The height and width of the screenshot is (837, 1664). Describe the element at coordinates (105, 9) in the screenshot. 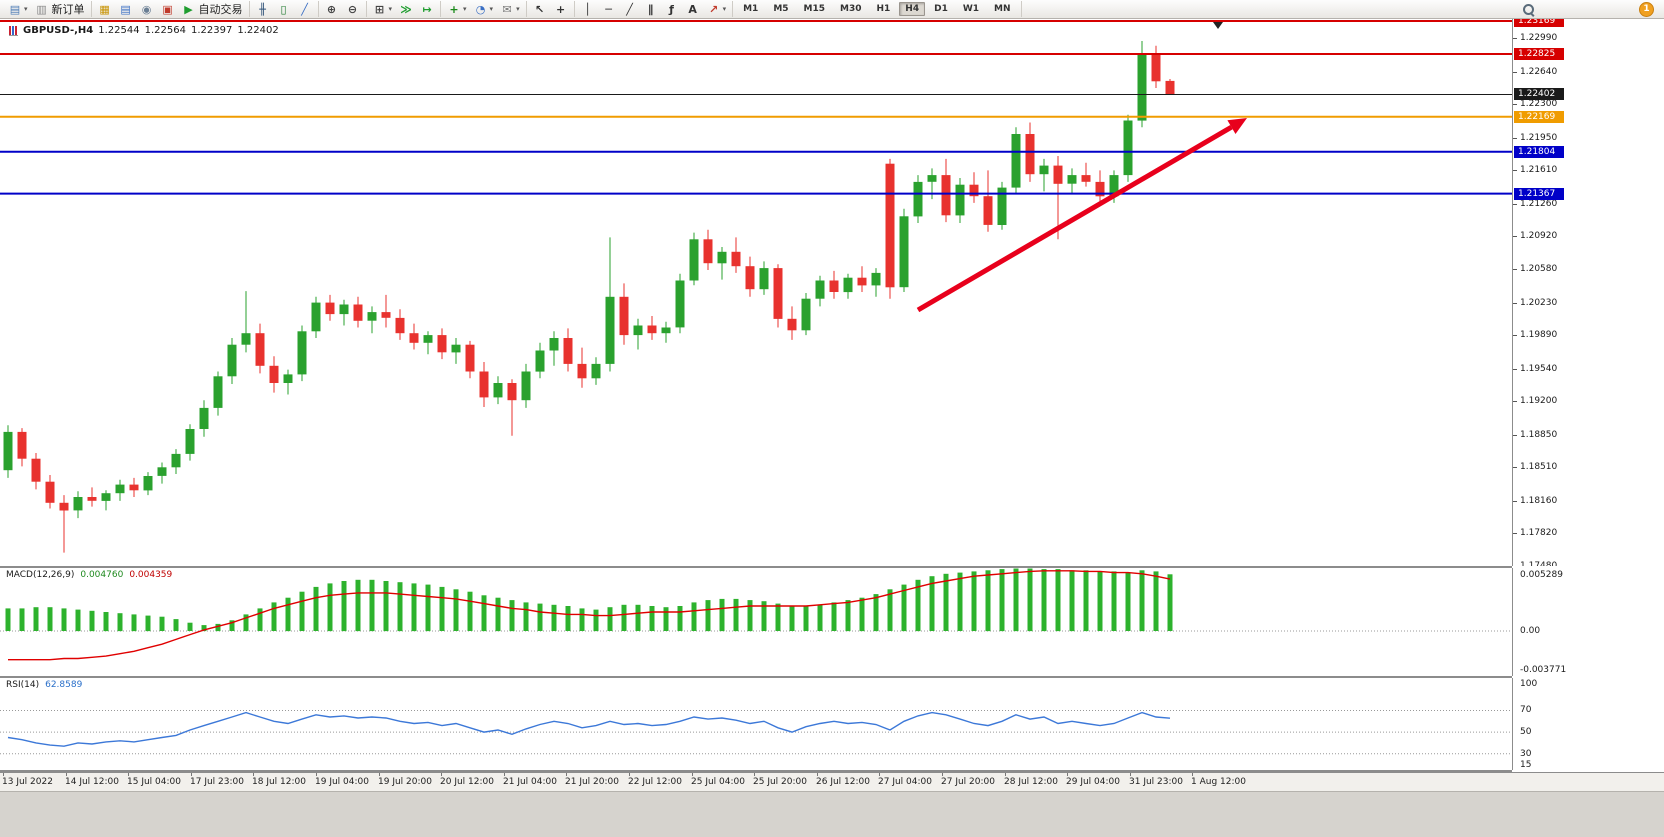

I see `market-watch-button: ▦` at that location.